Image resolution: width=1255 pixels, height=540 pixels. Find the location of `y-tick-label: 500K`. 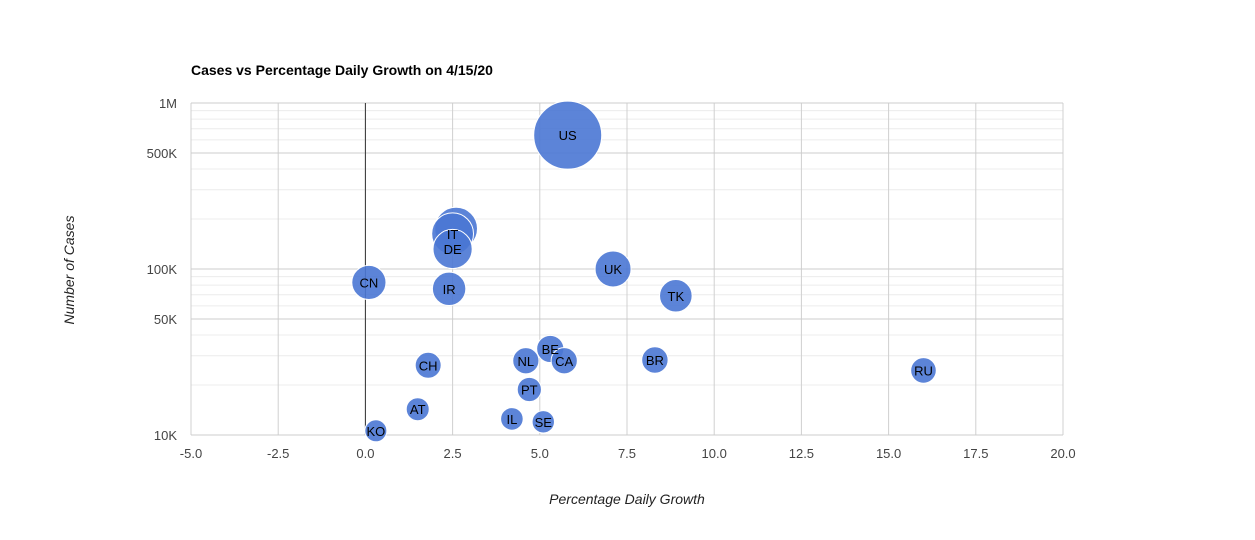

y-tick-label: 500K is located at coordinates (162, 153).